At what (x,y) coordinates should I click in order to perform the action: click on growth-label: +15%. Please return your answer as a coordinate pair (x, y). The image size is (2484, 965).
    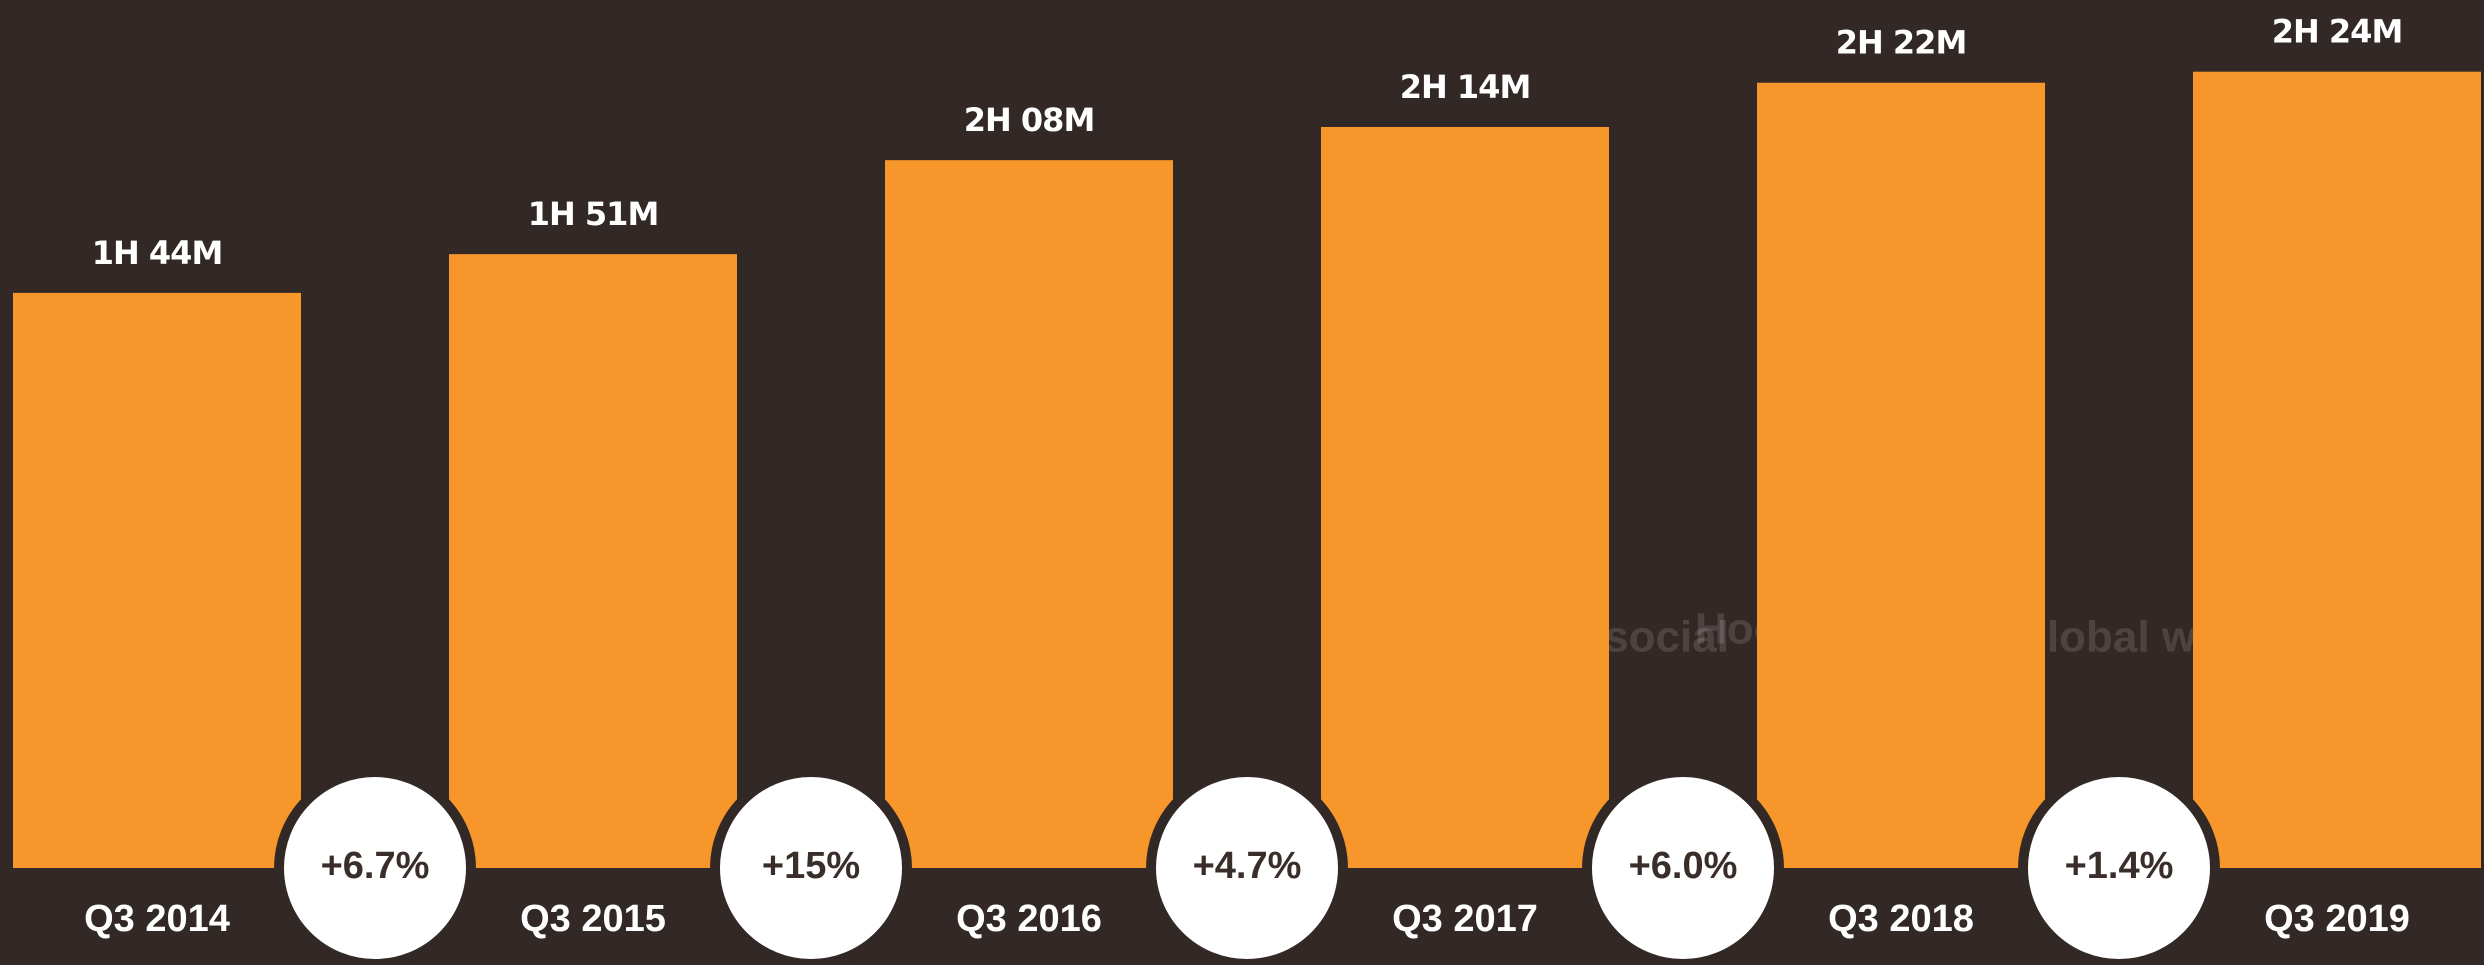
    Looking at the image, I should click on (811, 866).